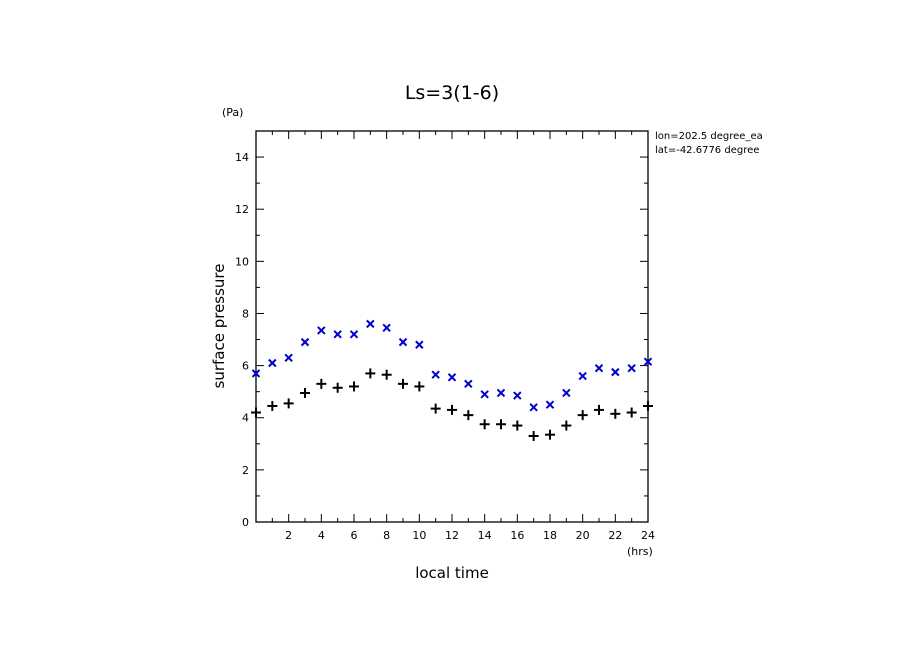  I want to click on x-tick-label: 8, so click(386, 535).